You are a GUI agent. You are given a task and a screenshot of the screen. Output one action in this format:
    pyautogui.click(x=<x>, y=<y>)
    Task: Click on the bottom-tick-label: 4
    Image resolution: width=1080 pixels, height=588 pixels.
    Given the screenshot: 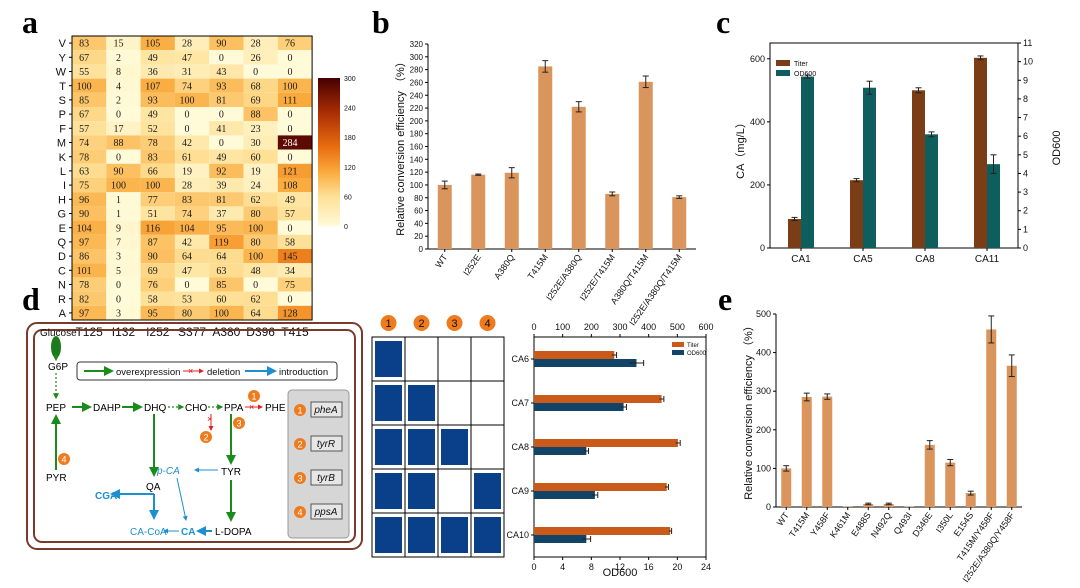 What is the action you would take?
    pyautogui.click(x=562, y=567)
    